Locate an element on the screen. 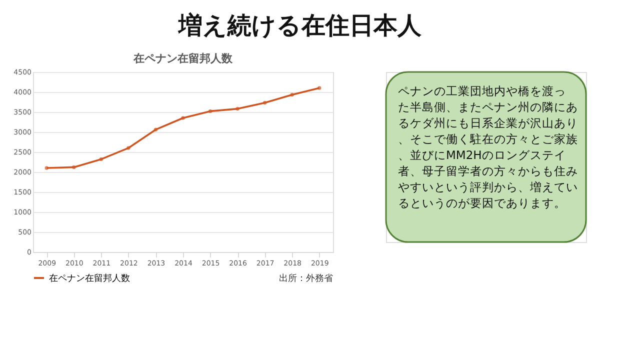  legend-label: 在ペナン在留邦人数 is located at coordinates (89, 278).